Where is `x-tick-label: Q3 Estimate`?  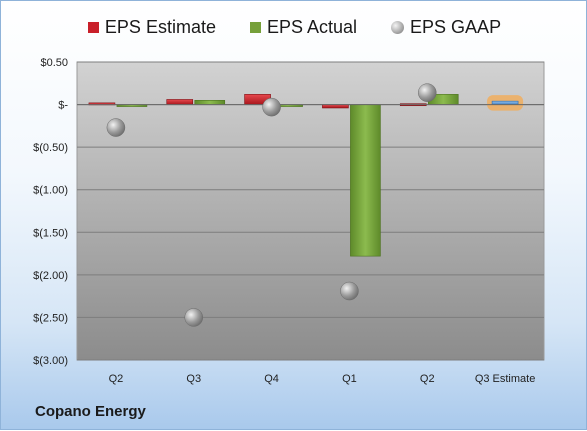
x-tick-label: Q3 Estimate is located at coordinates (505, 379).